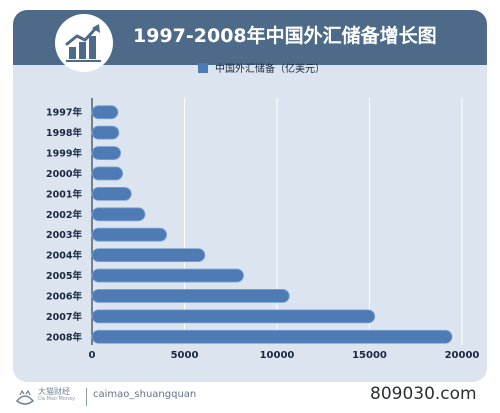 The width and height of the screenshot is (500, 413). What do you see at coordinates (462, 355) in the screenshot?
I see `x-tick-label: 20000` at bounding box center [462, 355].